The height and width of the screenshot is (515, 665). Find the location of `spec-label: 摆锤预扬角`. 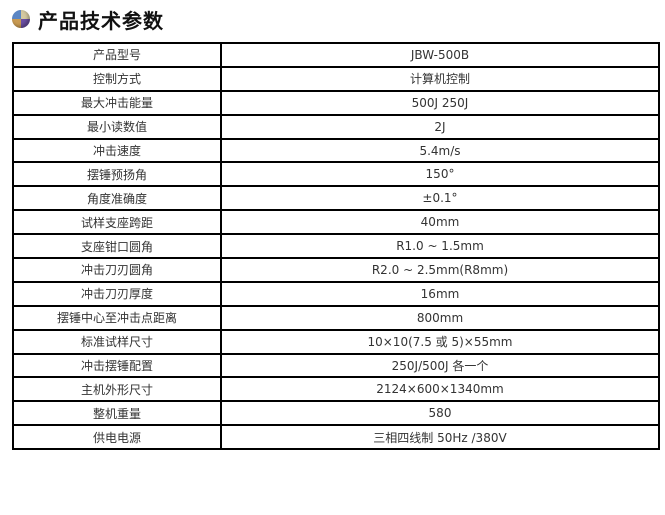

spec-label: 摆锤预扬角 is located at coordinates (117, 174).